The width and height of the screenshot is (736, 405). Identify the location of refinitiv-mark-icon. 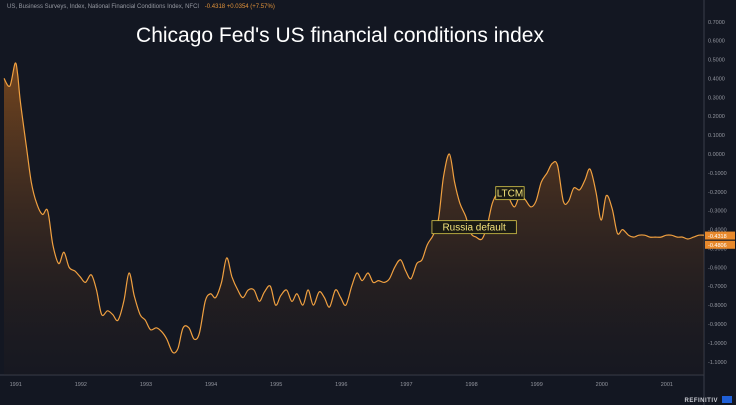
(727, 399).